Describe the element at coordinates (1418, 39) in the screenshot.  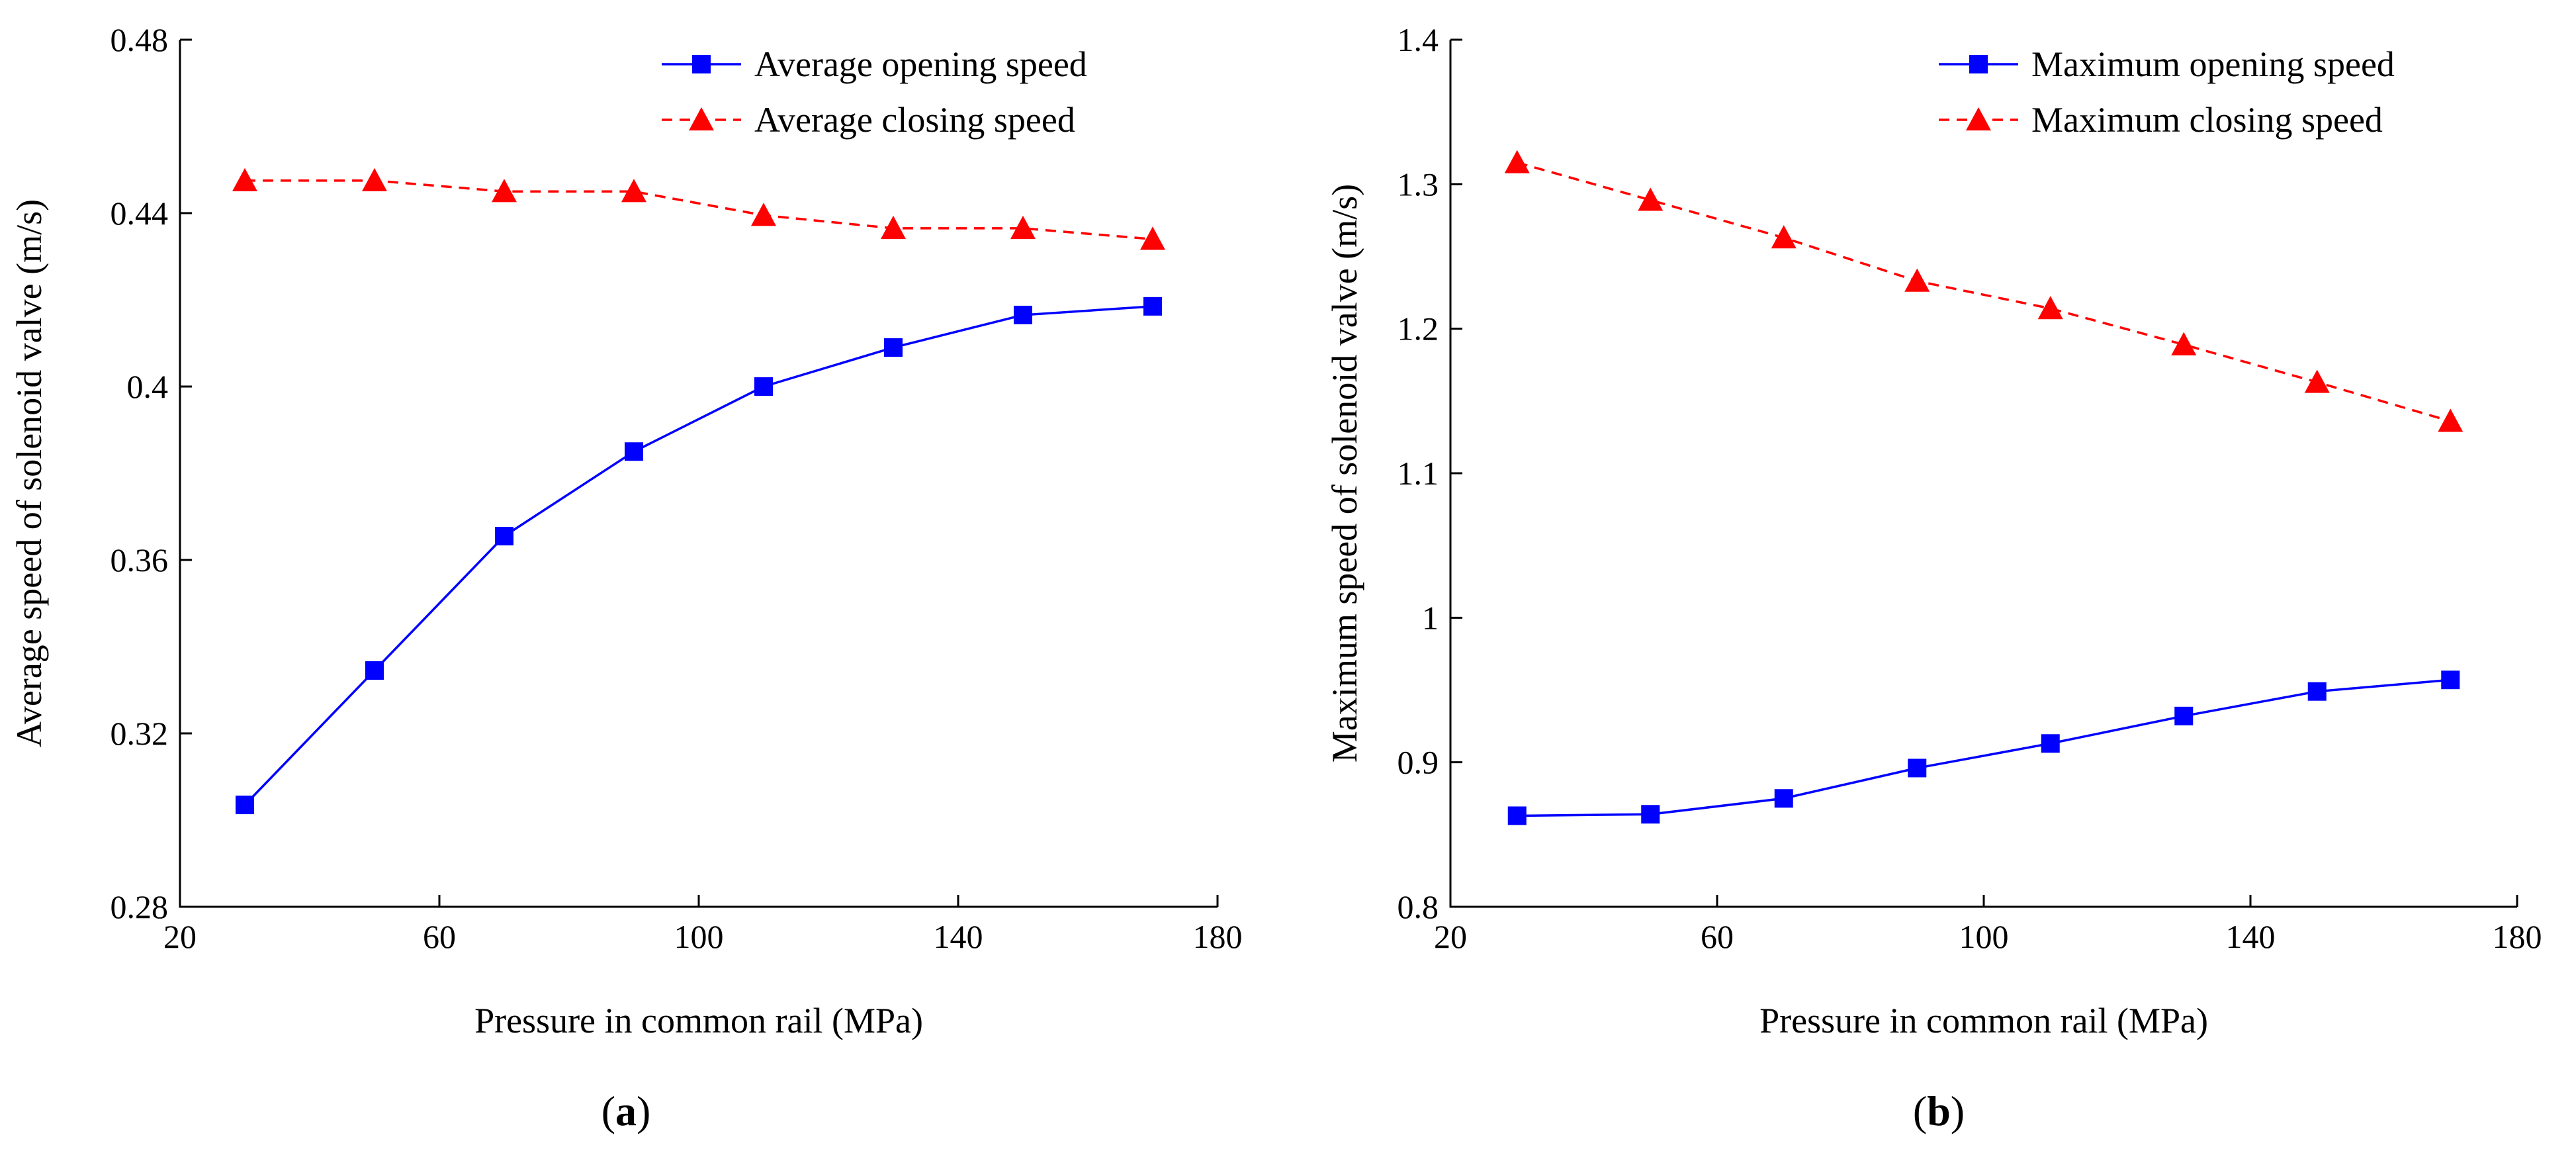
I see `chart-b-y-tick-label: 1.4` at that location.